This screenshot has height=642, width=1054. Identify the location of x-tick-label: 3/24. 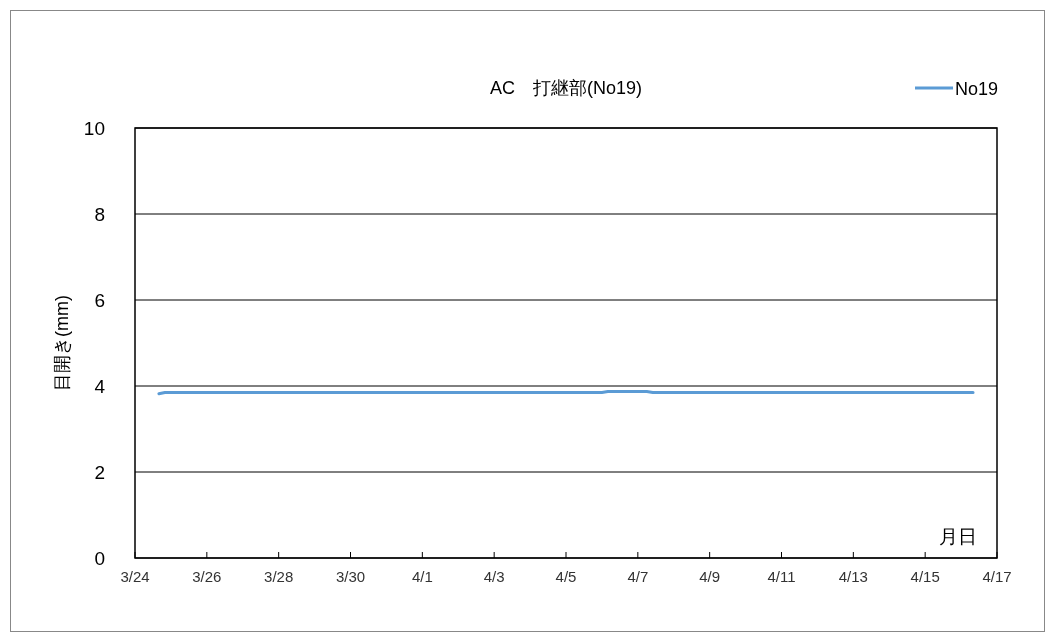
(135, 576).